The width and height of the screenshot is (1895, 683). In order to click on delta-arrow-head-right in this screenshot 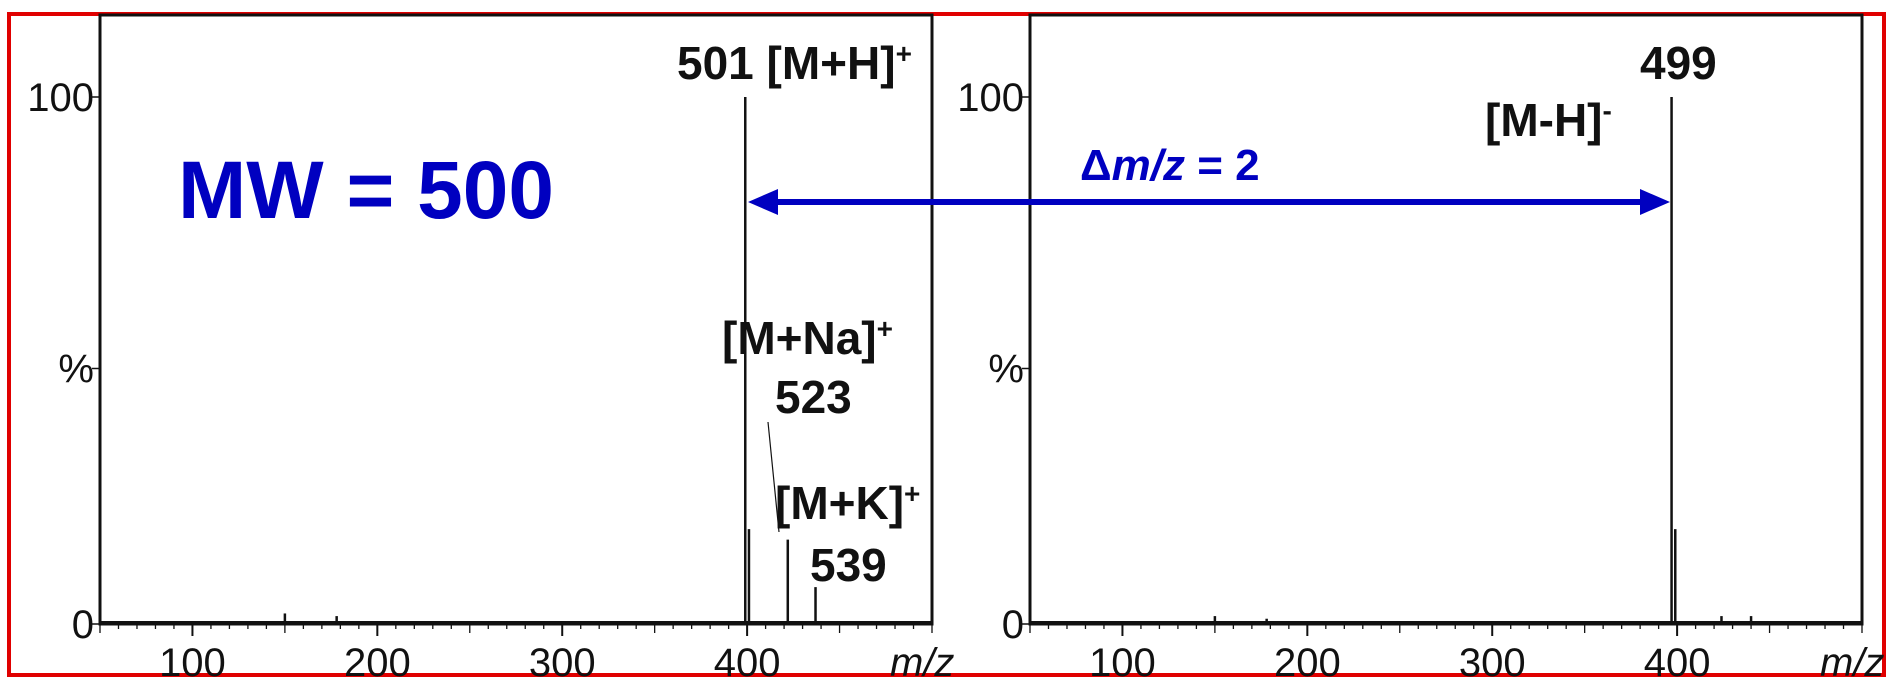, I will do `click(1655, 202)`.